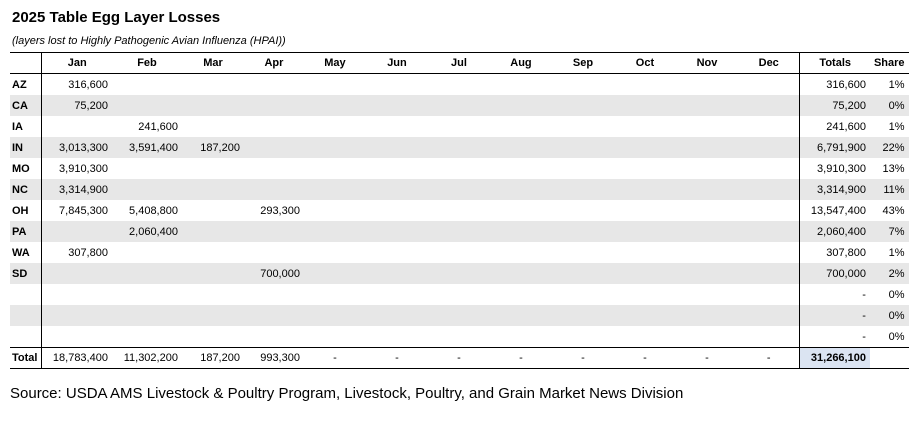 This screenshot has height=433, width=924. Describe the element at coordinates (146, 63) in the screenshot. I see `header-month: Feb` at that location.